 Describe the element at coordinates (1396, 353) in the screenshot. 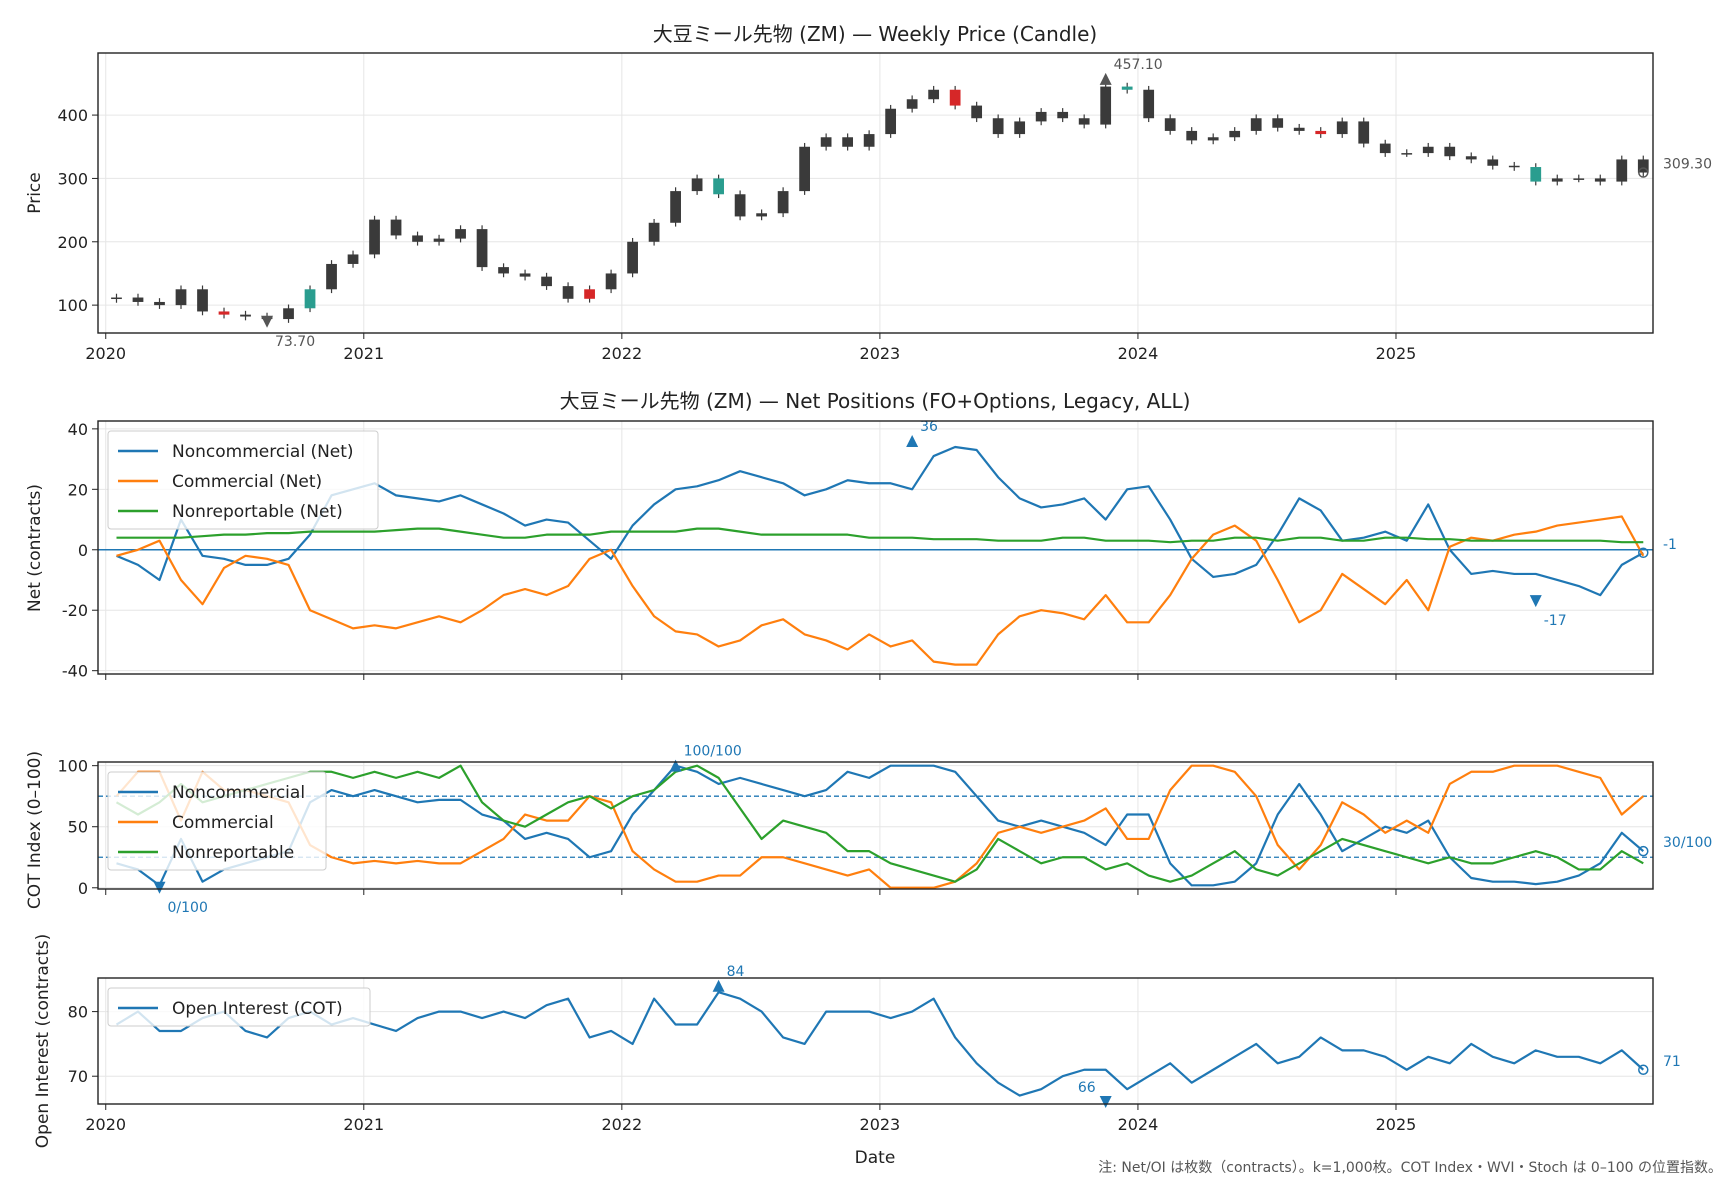

I see `x-tick-label: 2025` at that location.